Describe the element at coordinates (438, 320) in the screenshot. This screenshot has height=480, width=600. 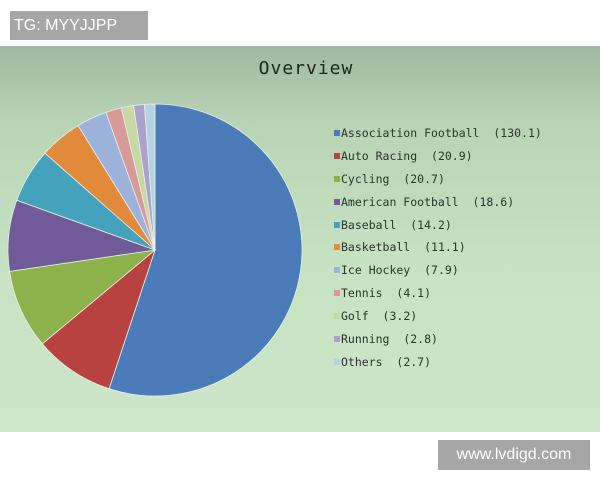
I see `legend-item: Golf (3.2)` at that location.